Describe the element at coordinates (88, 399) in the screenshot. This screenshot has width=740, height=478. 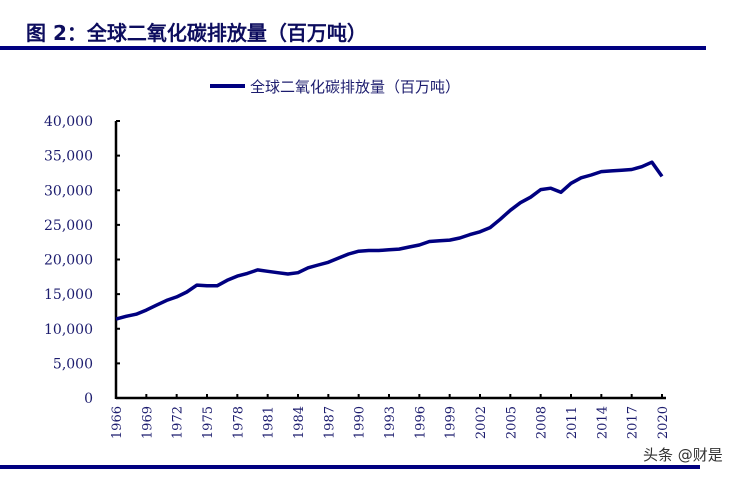
I see `y-tick-label: 0` at that location.